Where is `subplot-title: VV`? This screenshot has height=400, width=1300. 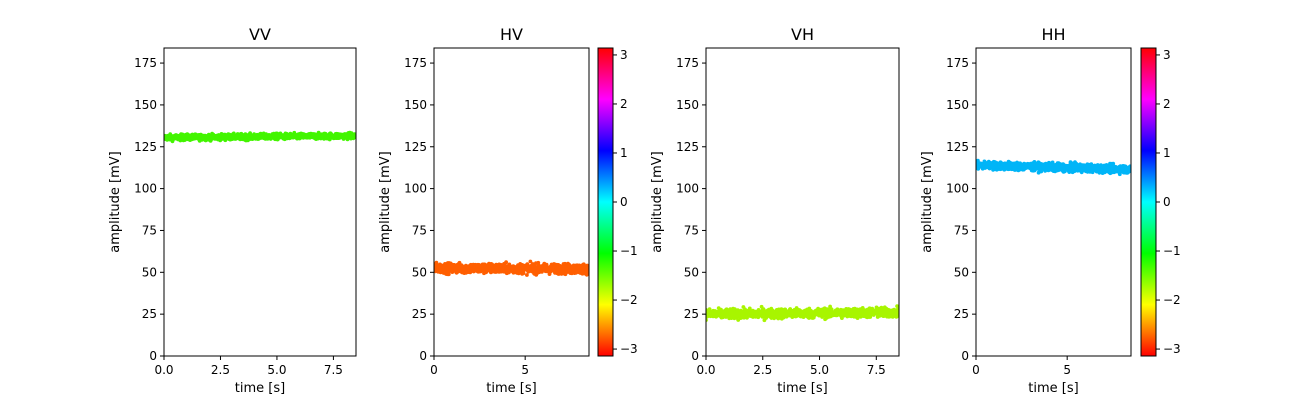
subplot-title: VV is located at coordinates (260, 34).